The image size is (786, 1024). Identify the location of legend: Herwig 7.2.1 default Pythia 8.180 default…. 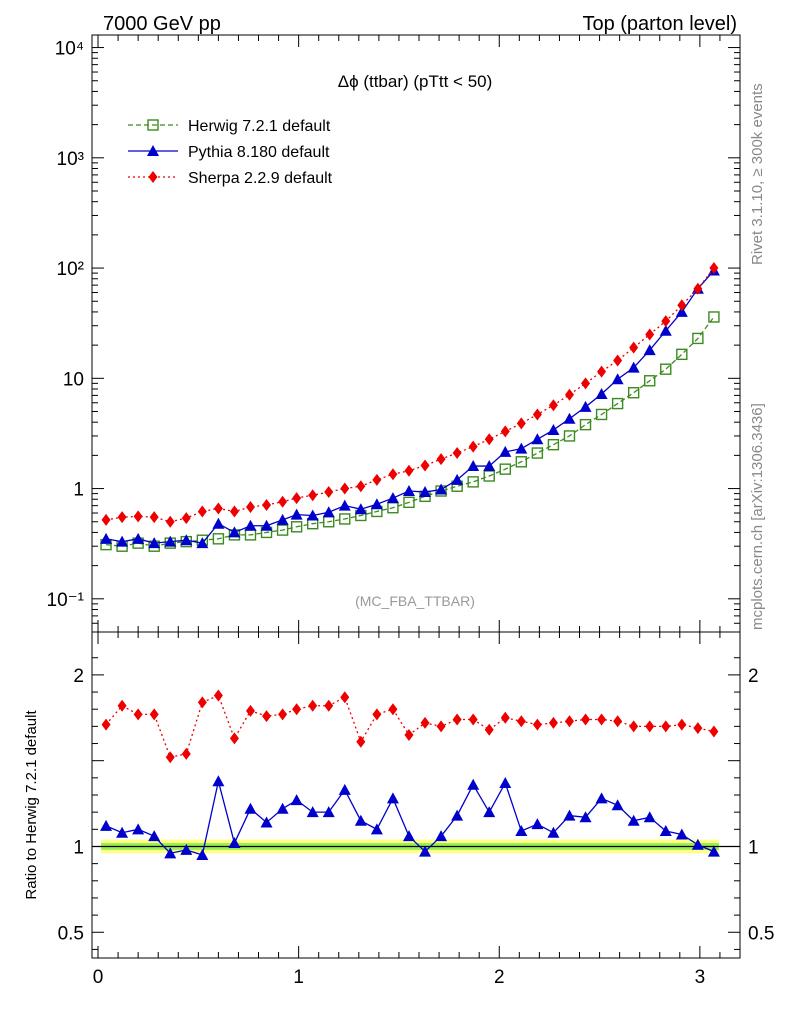
(230, 152).